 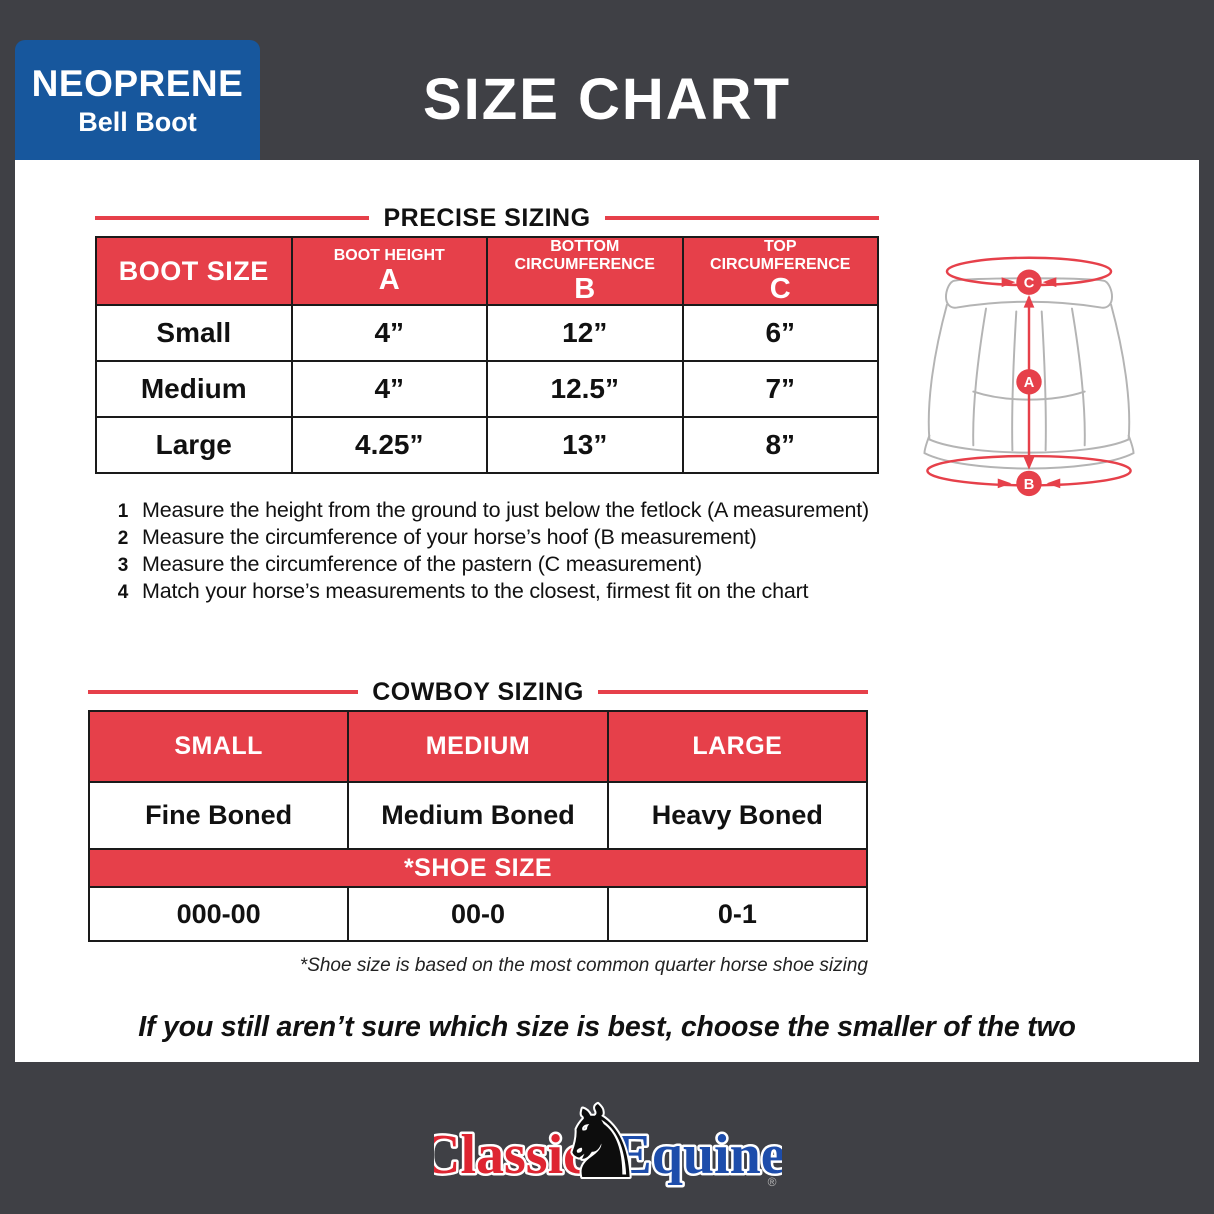 What do you see at coordinates (585, 389) in the screenshot?
I see `table-row-medium-b: 12.5”` at bounding box center [585, 389].